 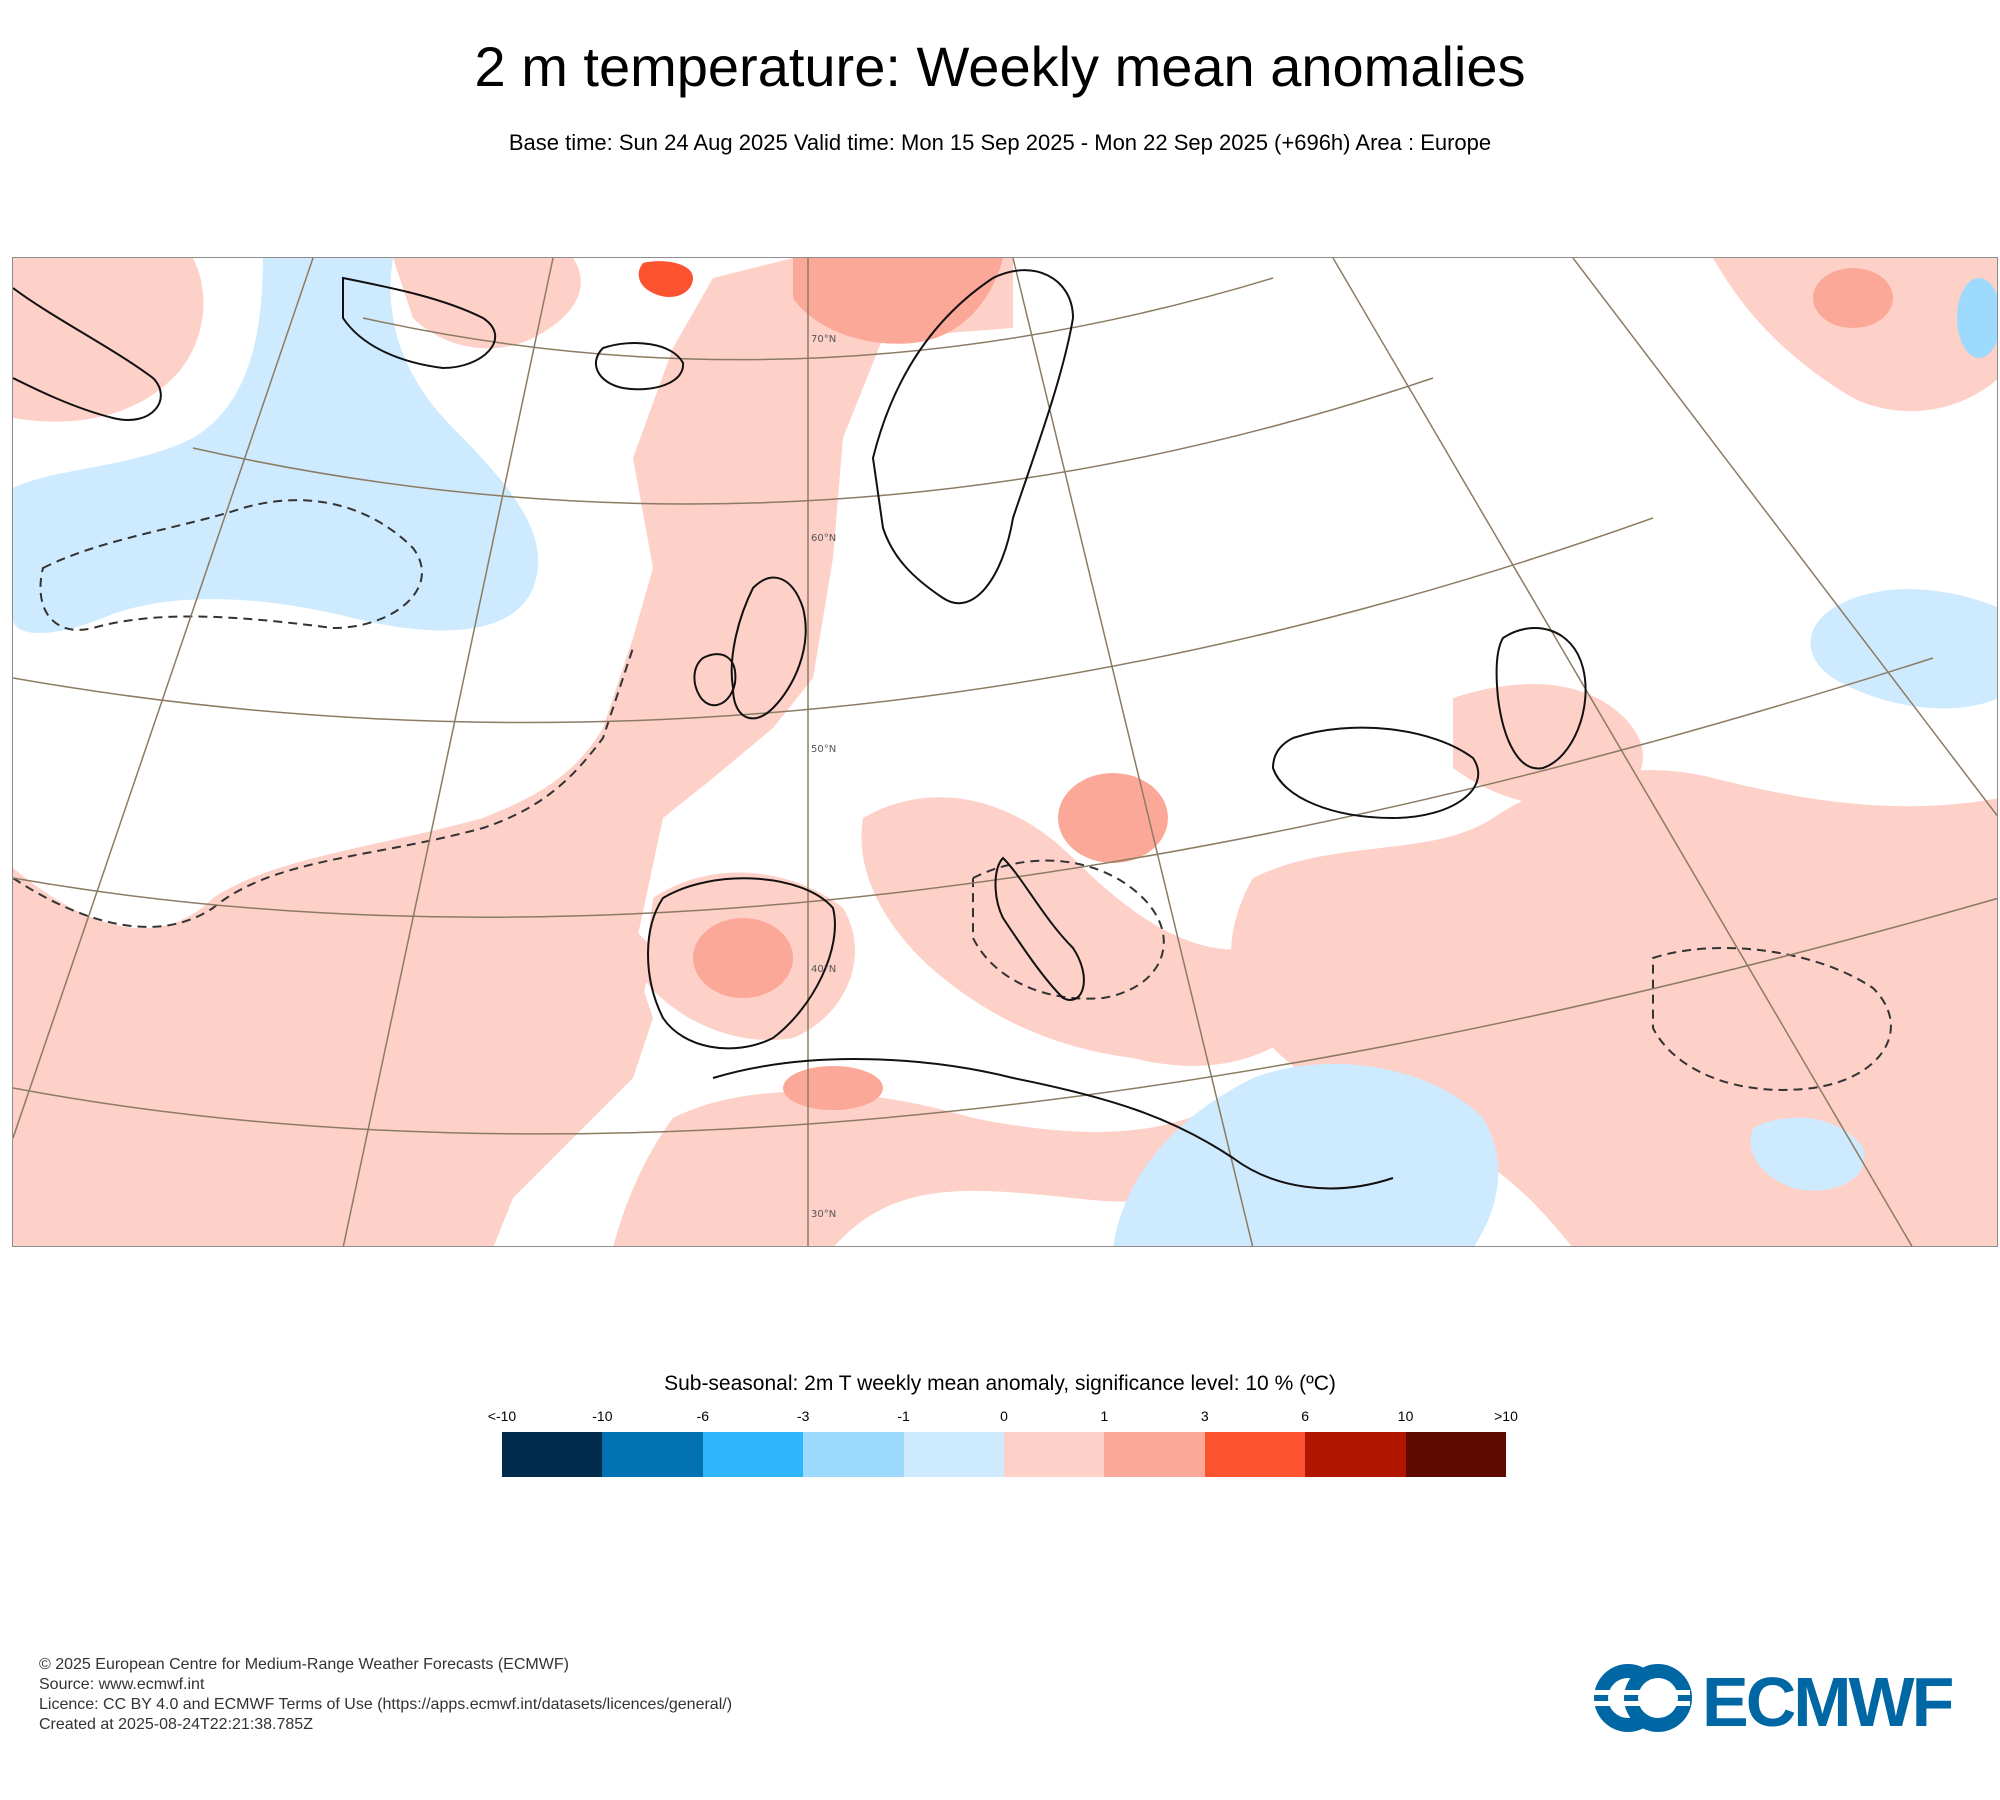 I want to click on caspian-cool-region, so click(x=1903, y=649).